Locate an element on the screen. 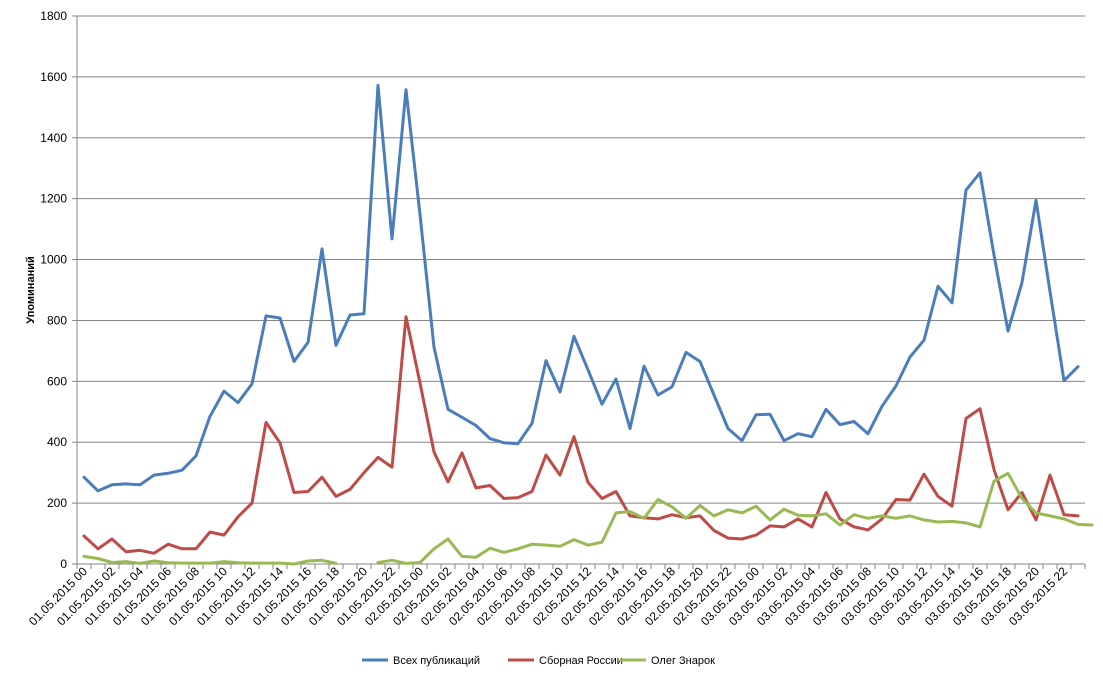 The width and height of the screenshot is (1103, 687). y-tick-label: 200 is located at coordinates (57, 503).